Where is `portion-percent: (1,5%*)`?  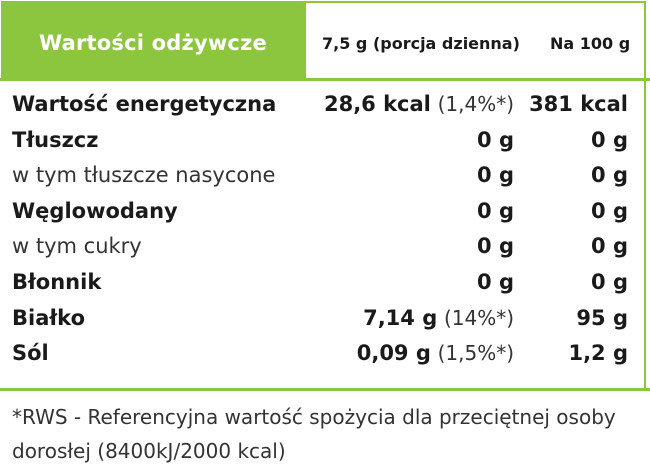
portion-percent: (1,5%*) is located at coordinates (475, 353).